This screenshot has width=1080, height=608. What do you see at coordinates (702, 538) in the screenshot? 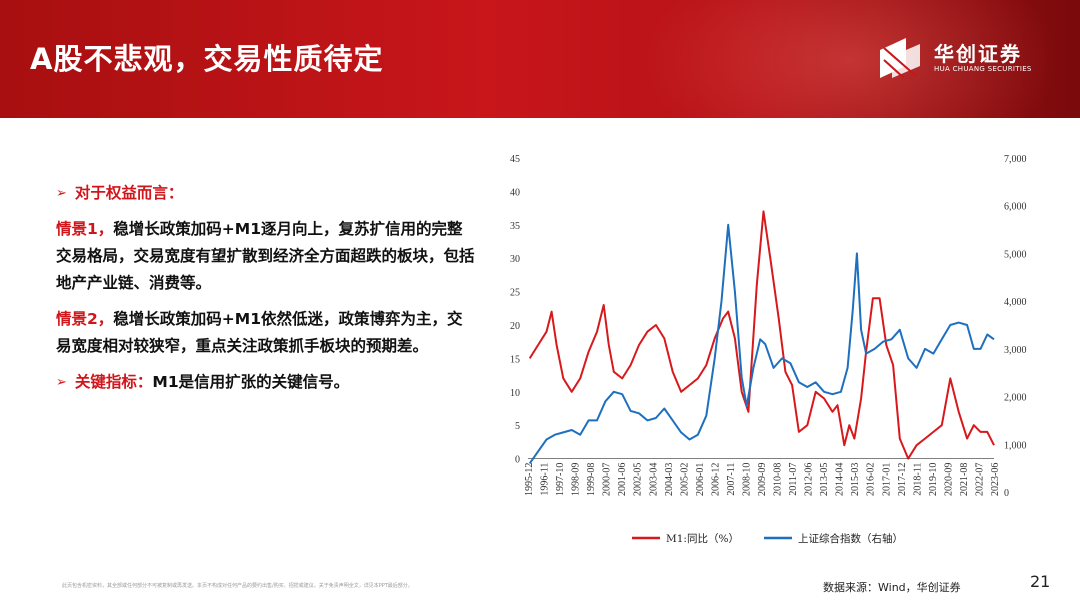
I see `legend-label: M1:同比（%）` at bounding box center [702, 538].